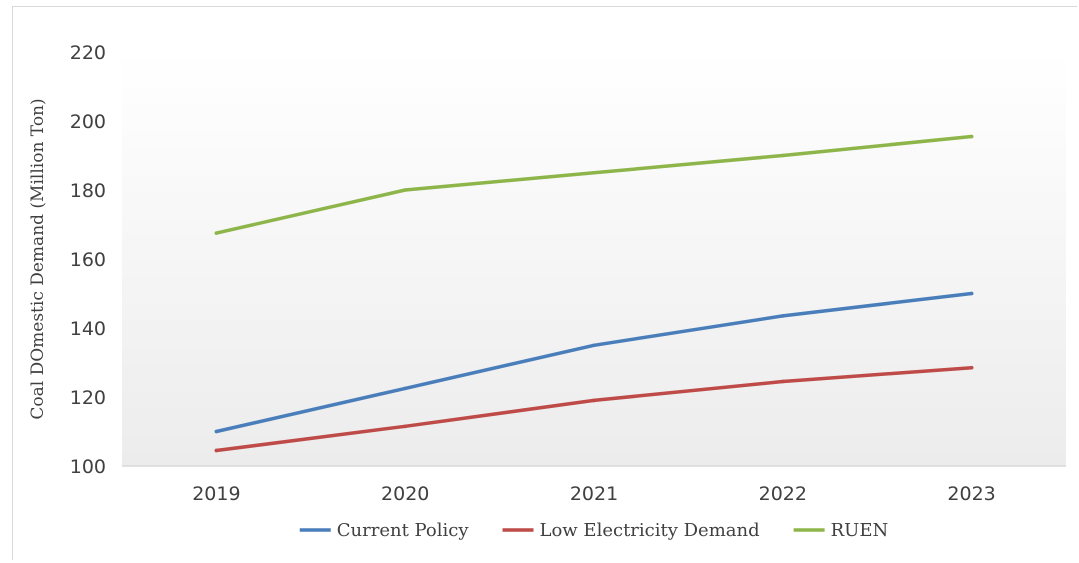 The width and height of the screenshot is (1079, 563). Describe the element at coordinates (88, 467) in the screenshot. I see `y-tick-label: 100` at that location.